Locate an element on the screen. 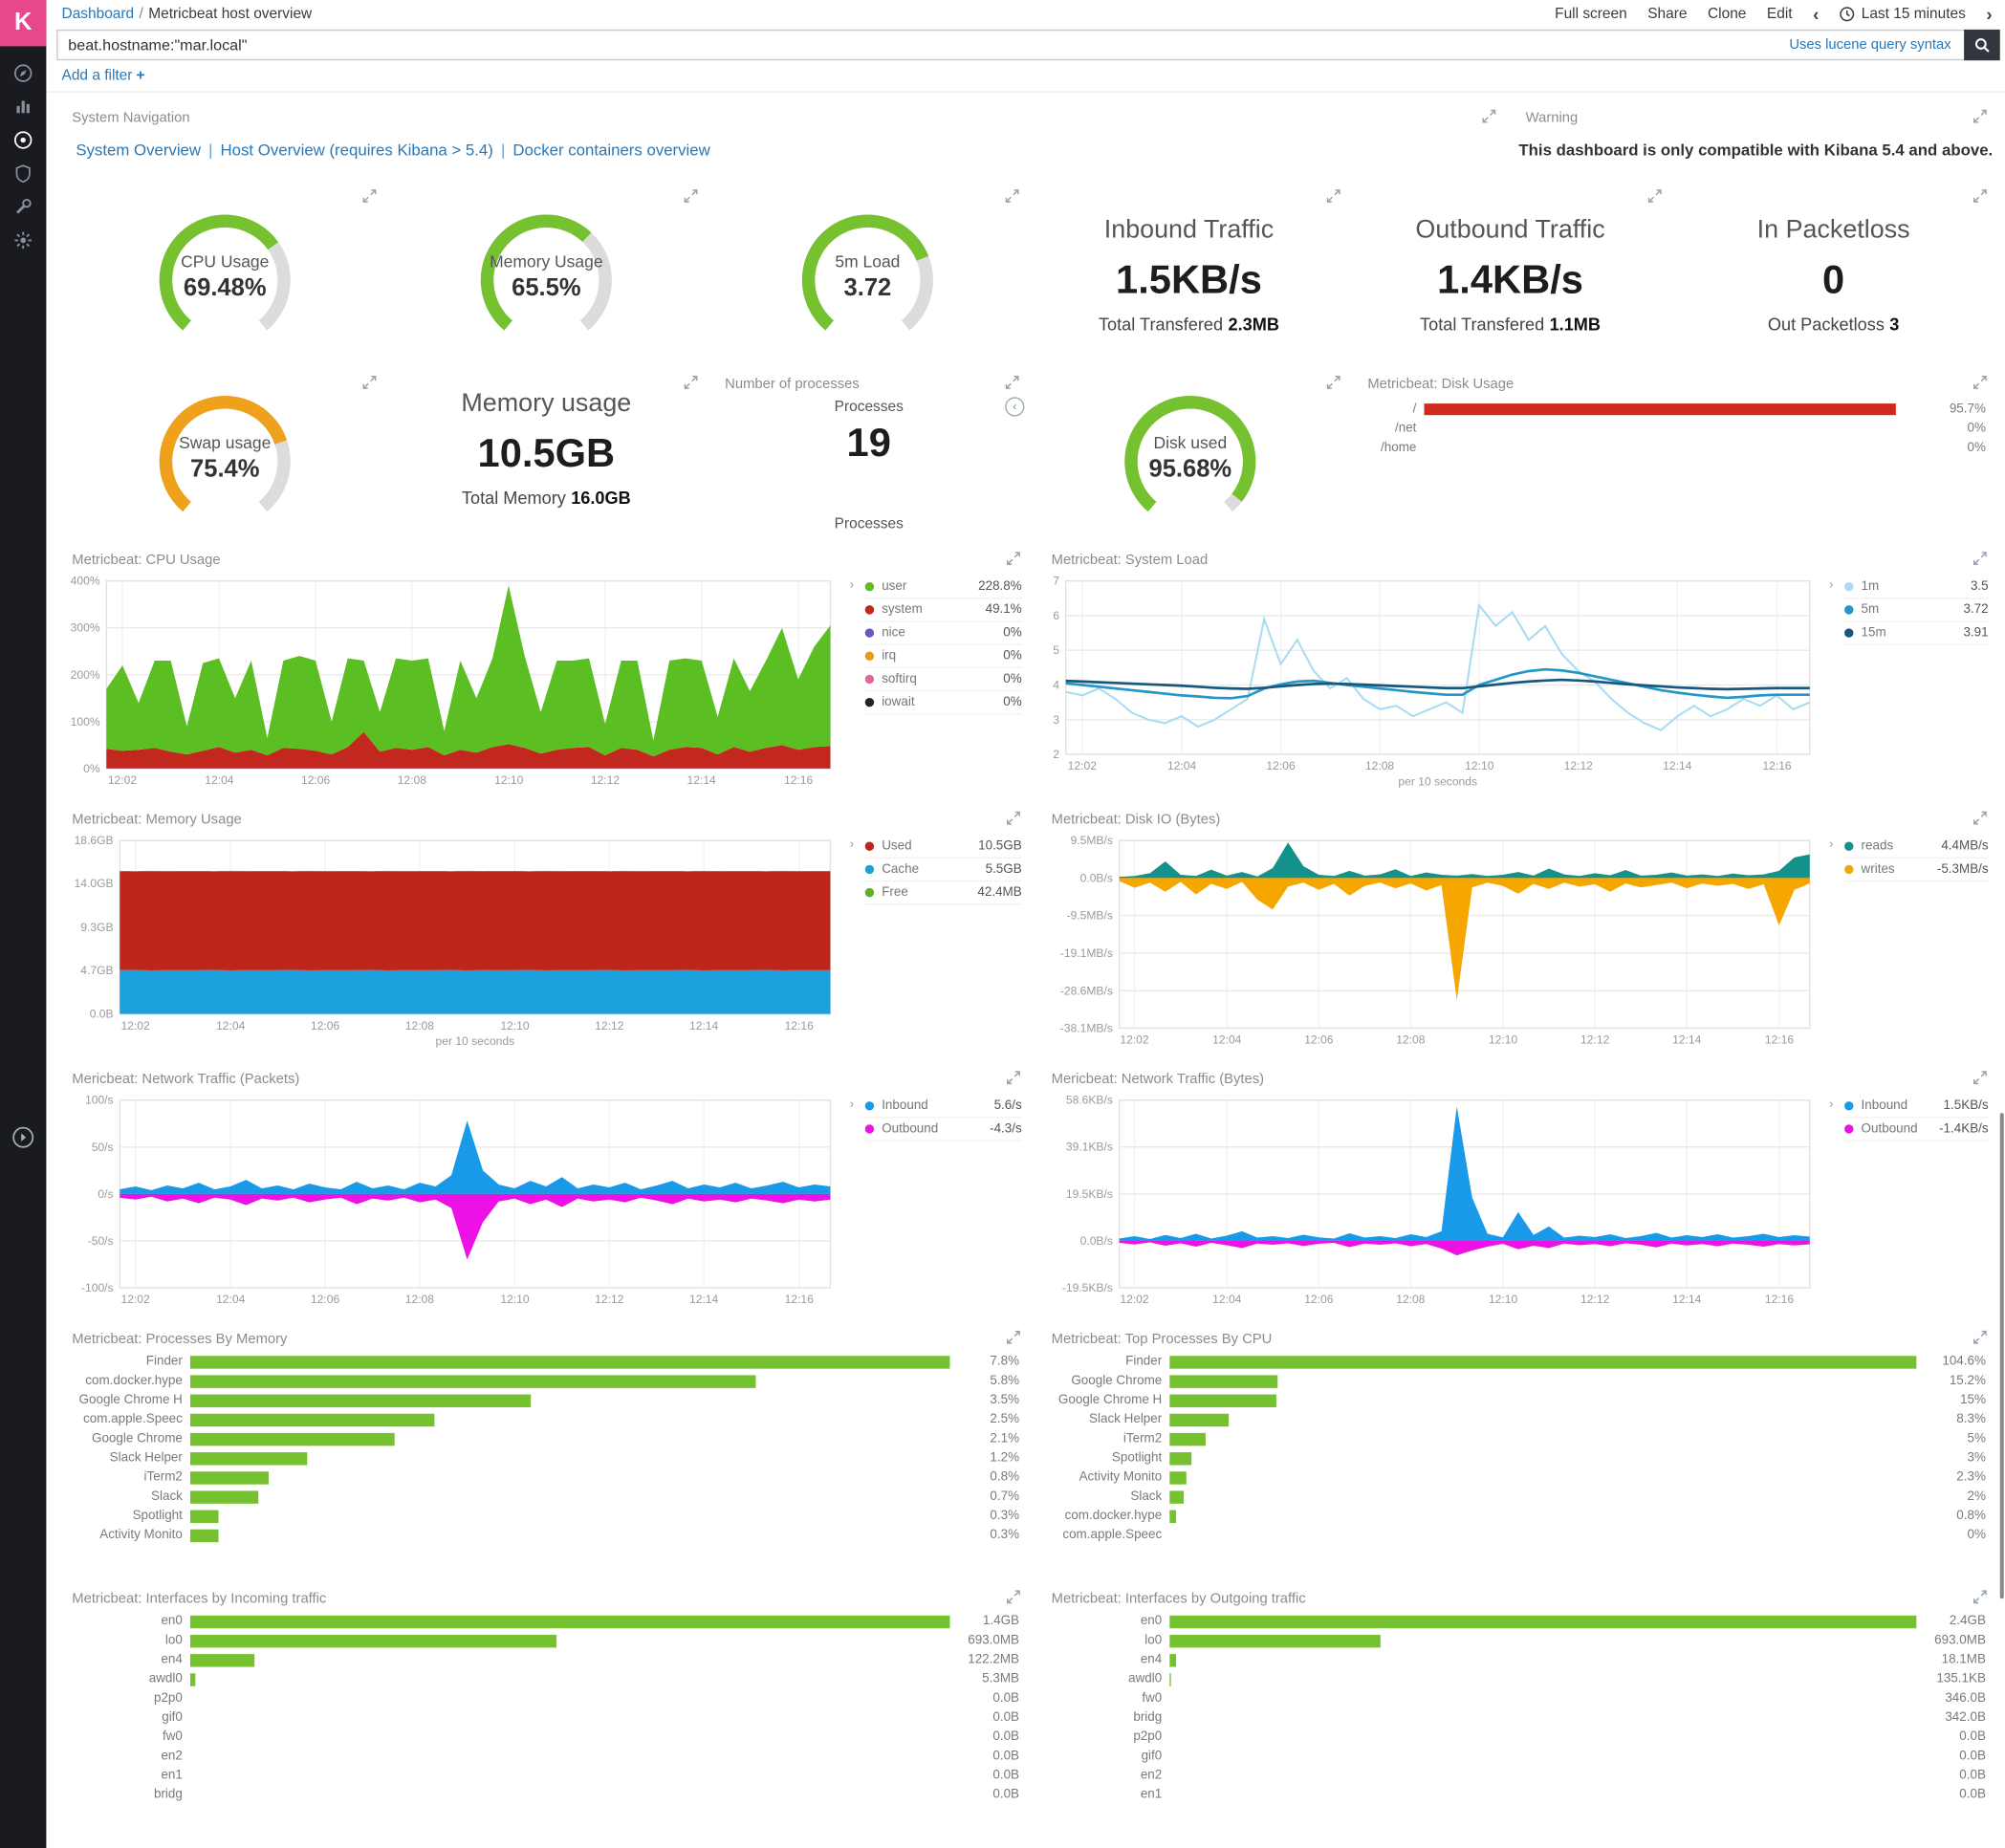  bar-label: bridg is located at coordinates (1148, 1718).